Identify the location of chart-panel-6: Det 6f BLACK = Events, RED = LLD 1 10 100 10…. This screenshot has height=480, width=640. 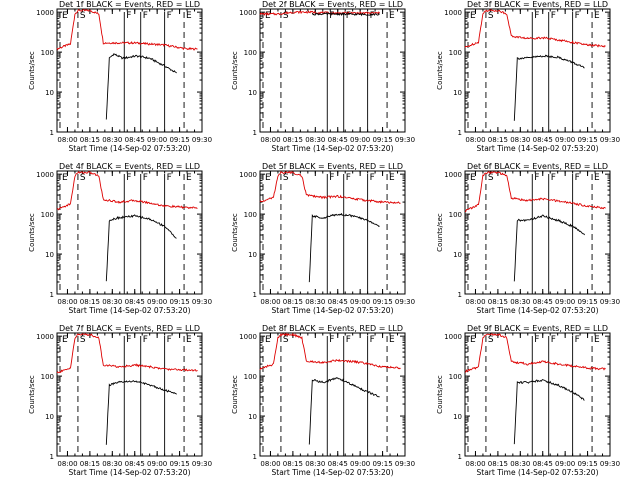
(528, 238).